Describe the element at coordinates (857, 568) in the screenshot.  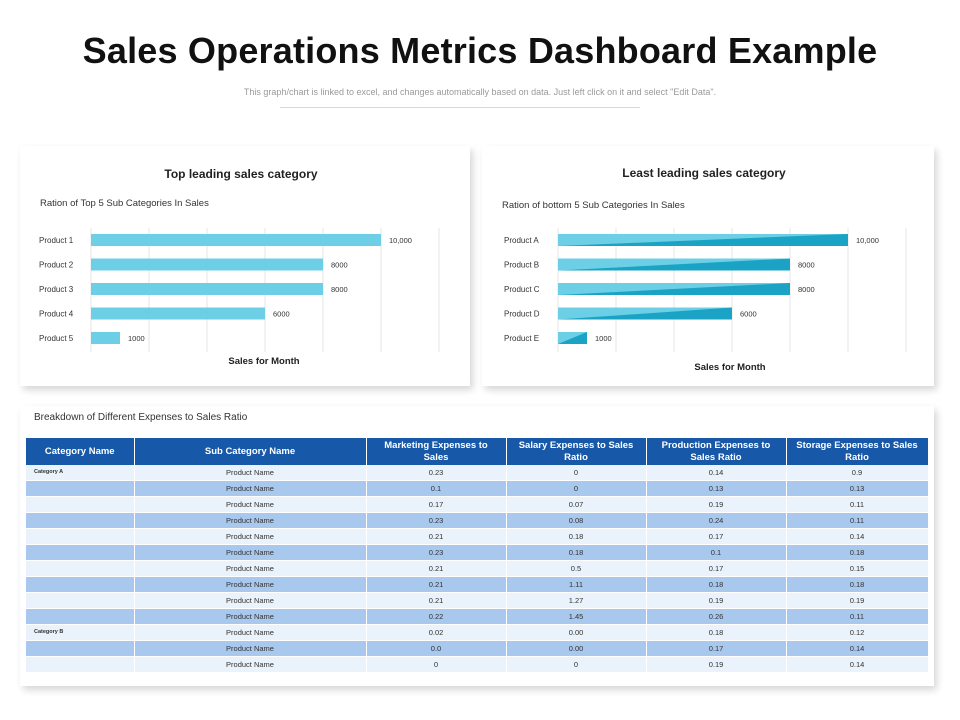
I see `table-cell: 0.15` at that location.